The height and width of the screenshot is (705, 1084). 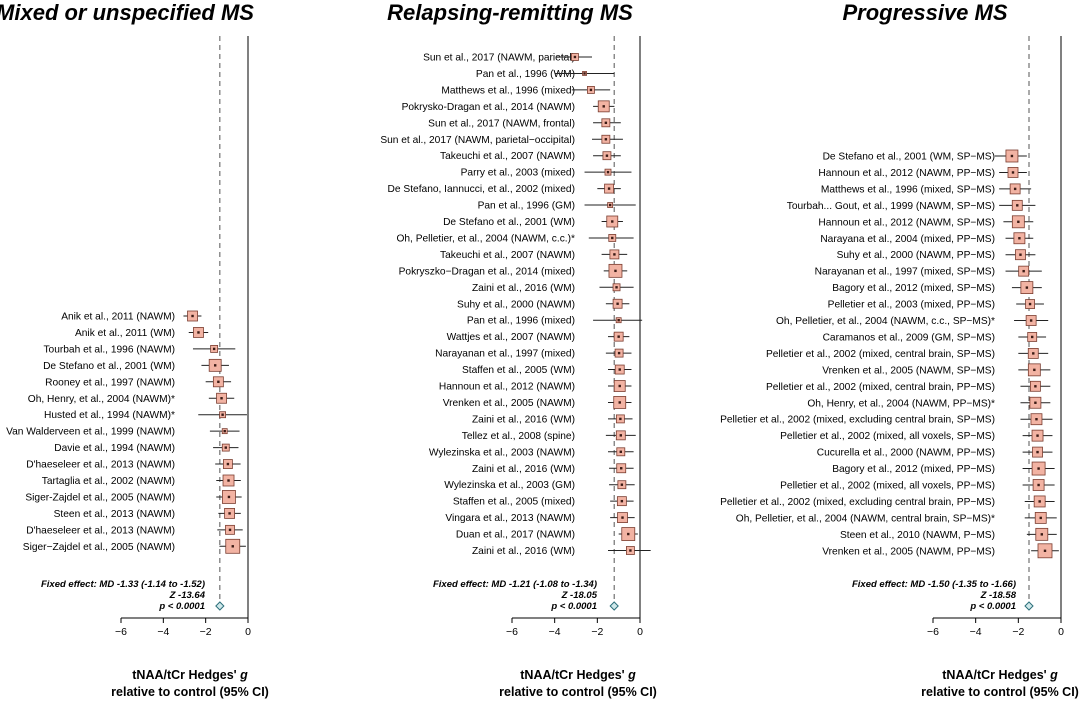 I want to click on study-label: Suhy et al., 2000 (NAWM), so click(x=516, y=304).